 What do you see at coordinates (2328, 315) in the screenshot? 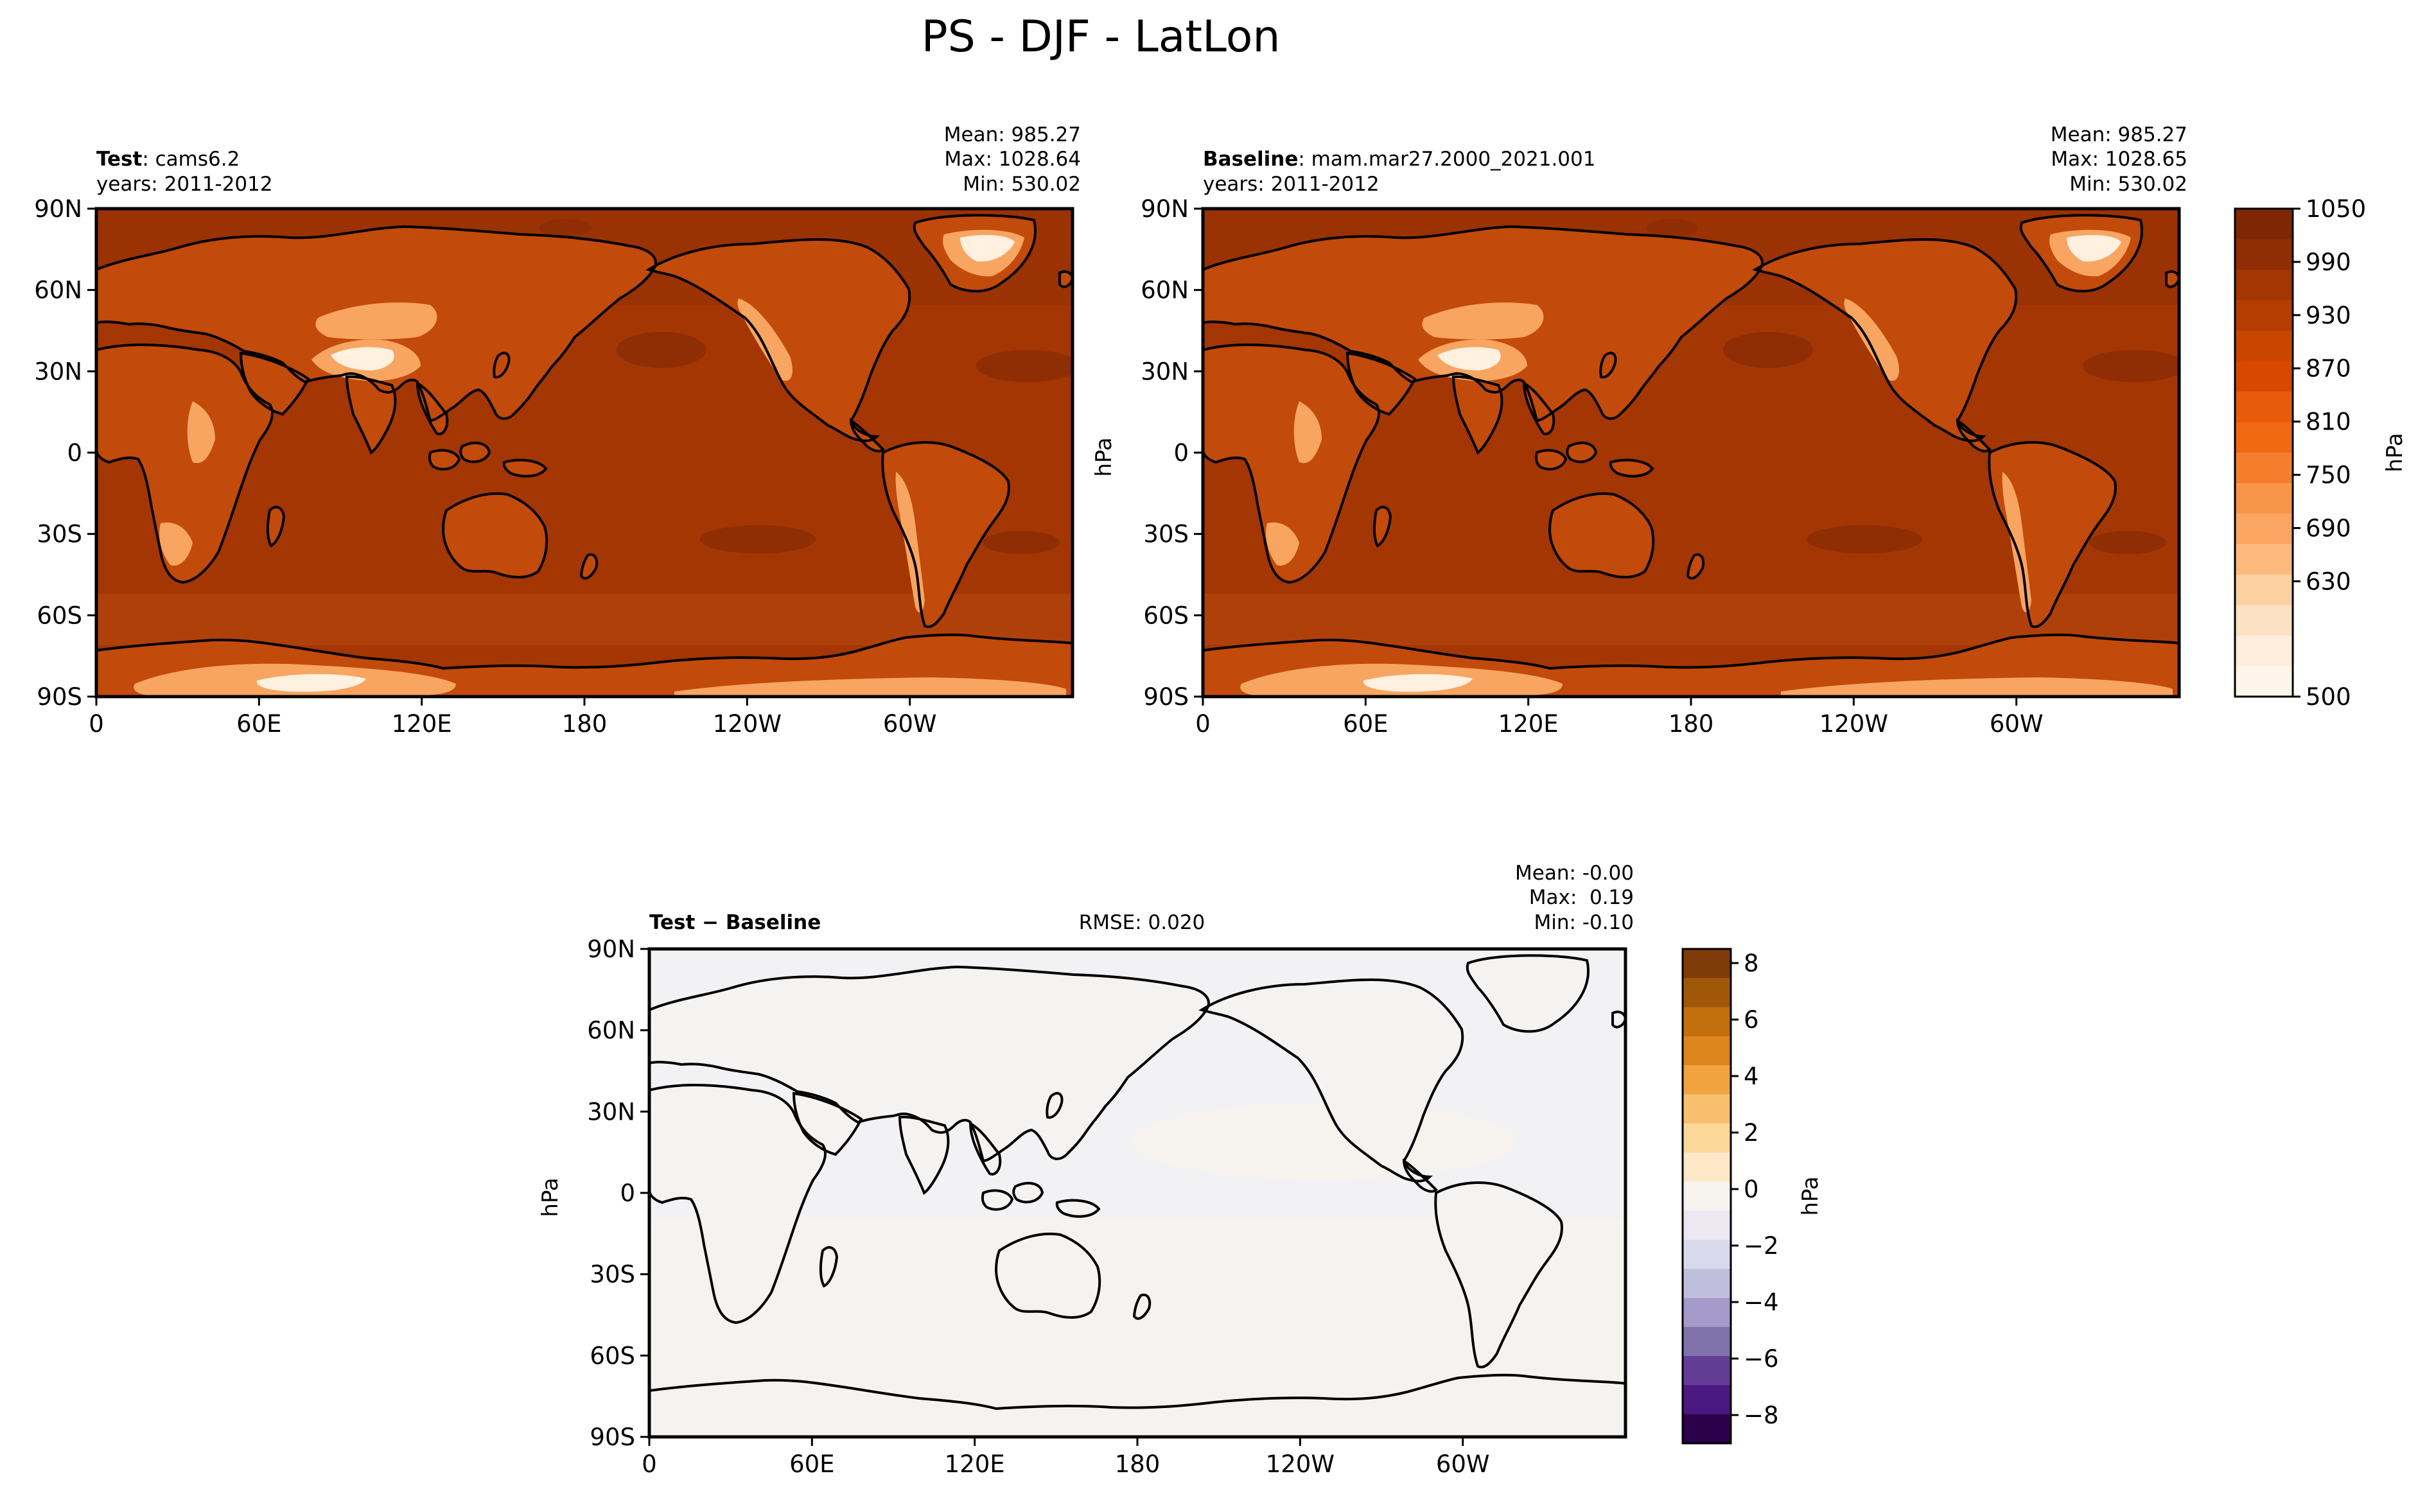
I see `colorbar-tick-label: 930` at bounding box center [2328, 315].